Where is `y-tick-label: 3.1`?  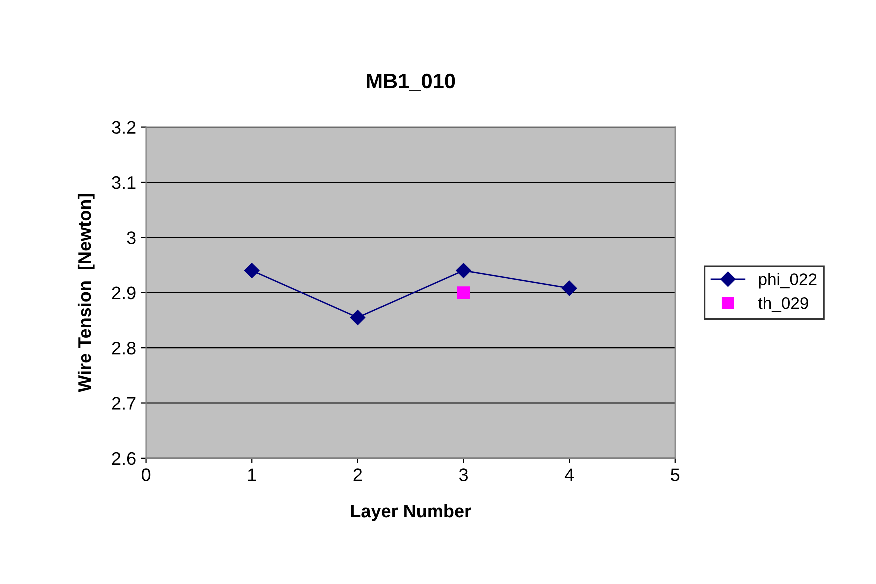
y-tick-label: 3.1 is located at coordinates (124, 183).